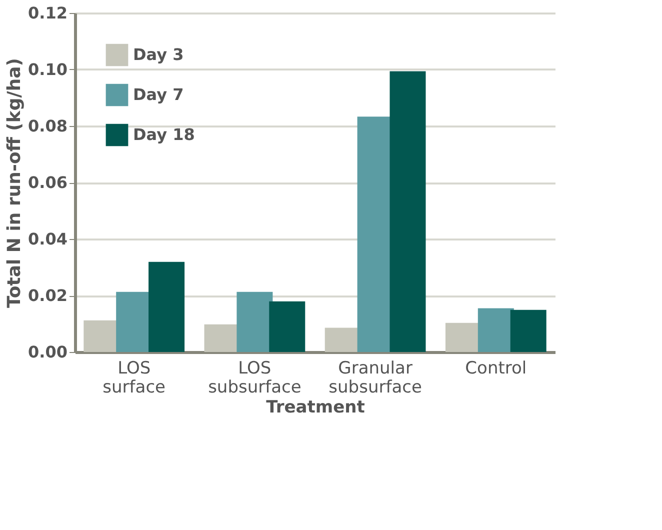  Describe the element at coordinates (48, 182) in the screenshot. I see `y-tick-label: 0.06` at that location.